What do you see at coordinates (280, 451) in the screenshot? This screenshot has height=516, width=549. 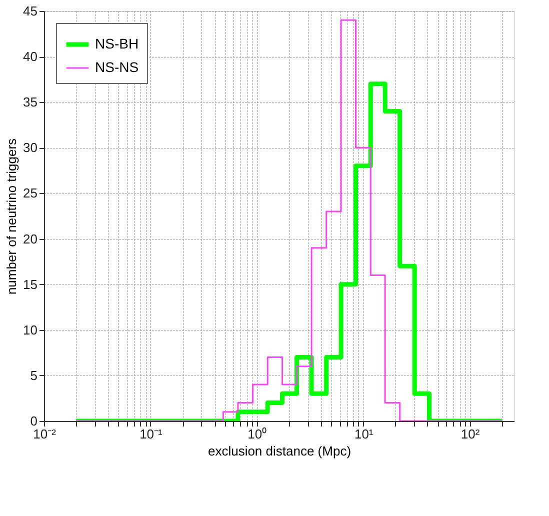 I see `x-axis-title: exclusion distance (Mpc)` at bounding box center [280, 451].